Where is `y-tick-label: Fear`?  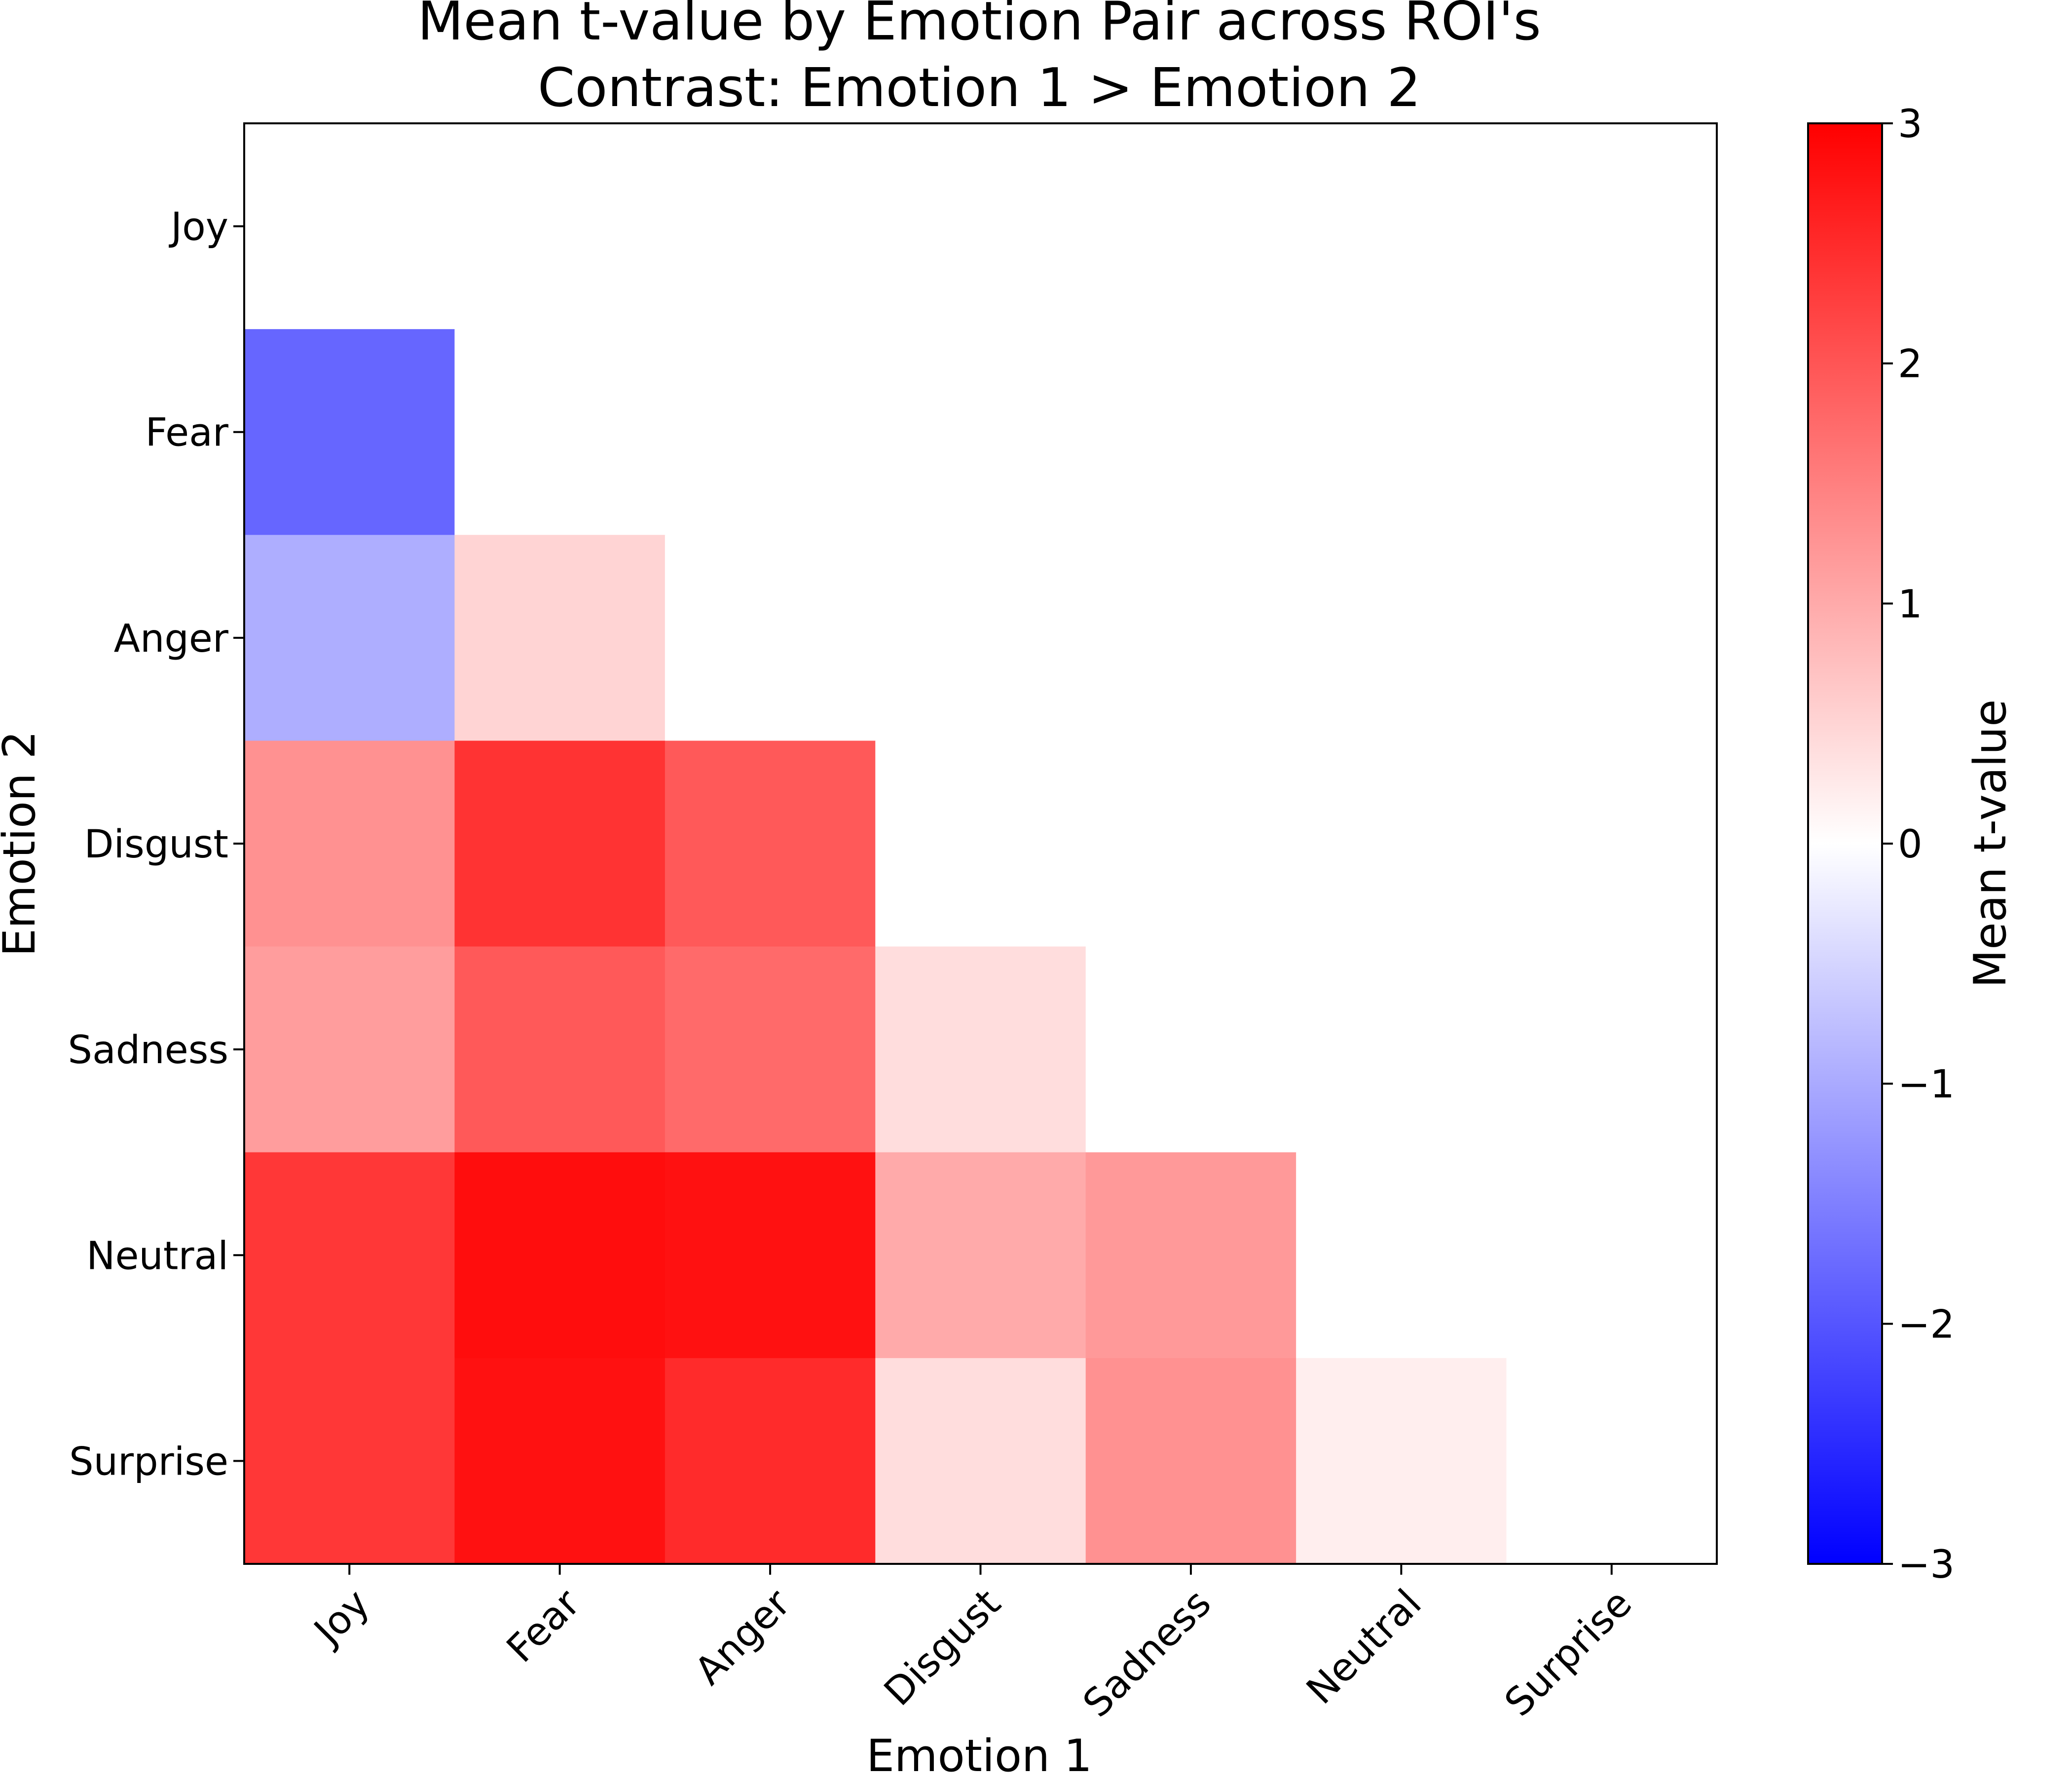 y-tick-label: Fear is located at coordinates (188, 433).